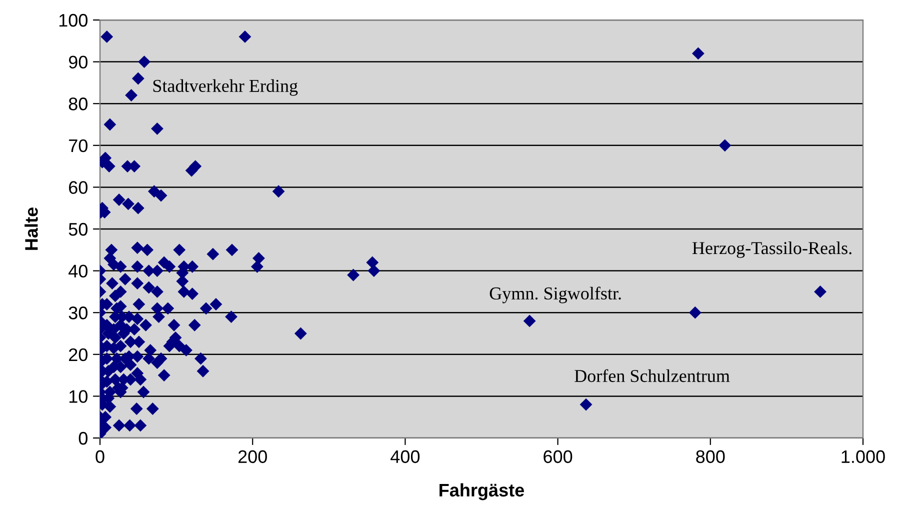 The width and height of the screenshot is (909, 524). I want to click on y-tick-label: 20, so click(78, 355).